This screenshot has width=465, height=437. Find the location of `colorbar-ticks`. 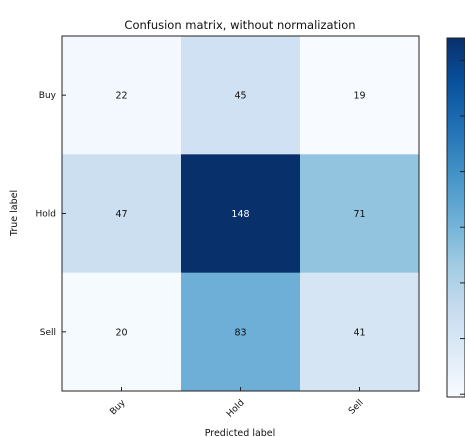

colorbar-ticks is located at coordinates (462, 227).